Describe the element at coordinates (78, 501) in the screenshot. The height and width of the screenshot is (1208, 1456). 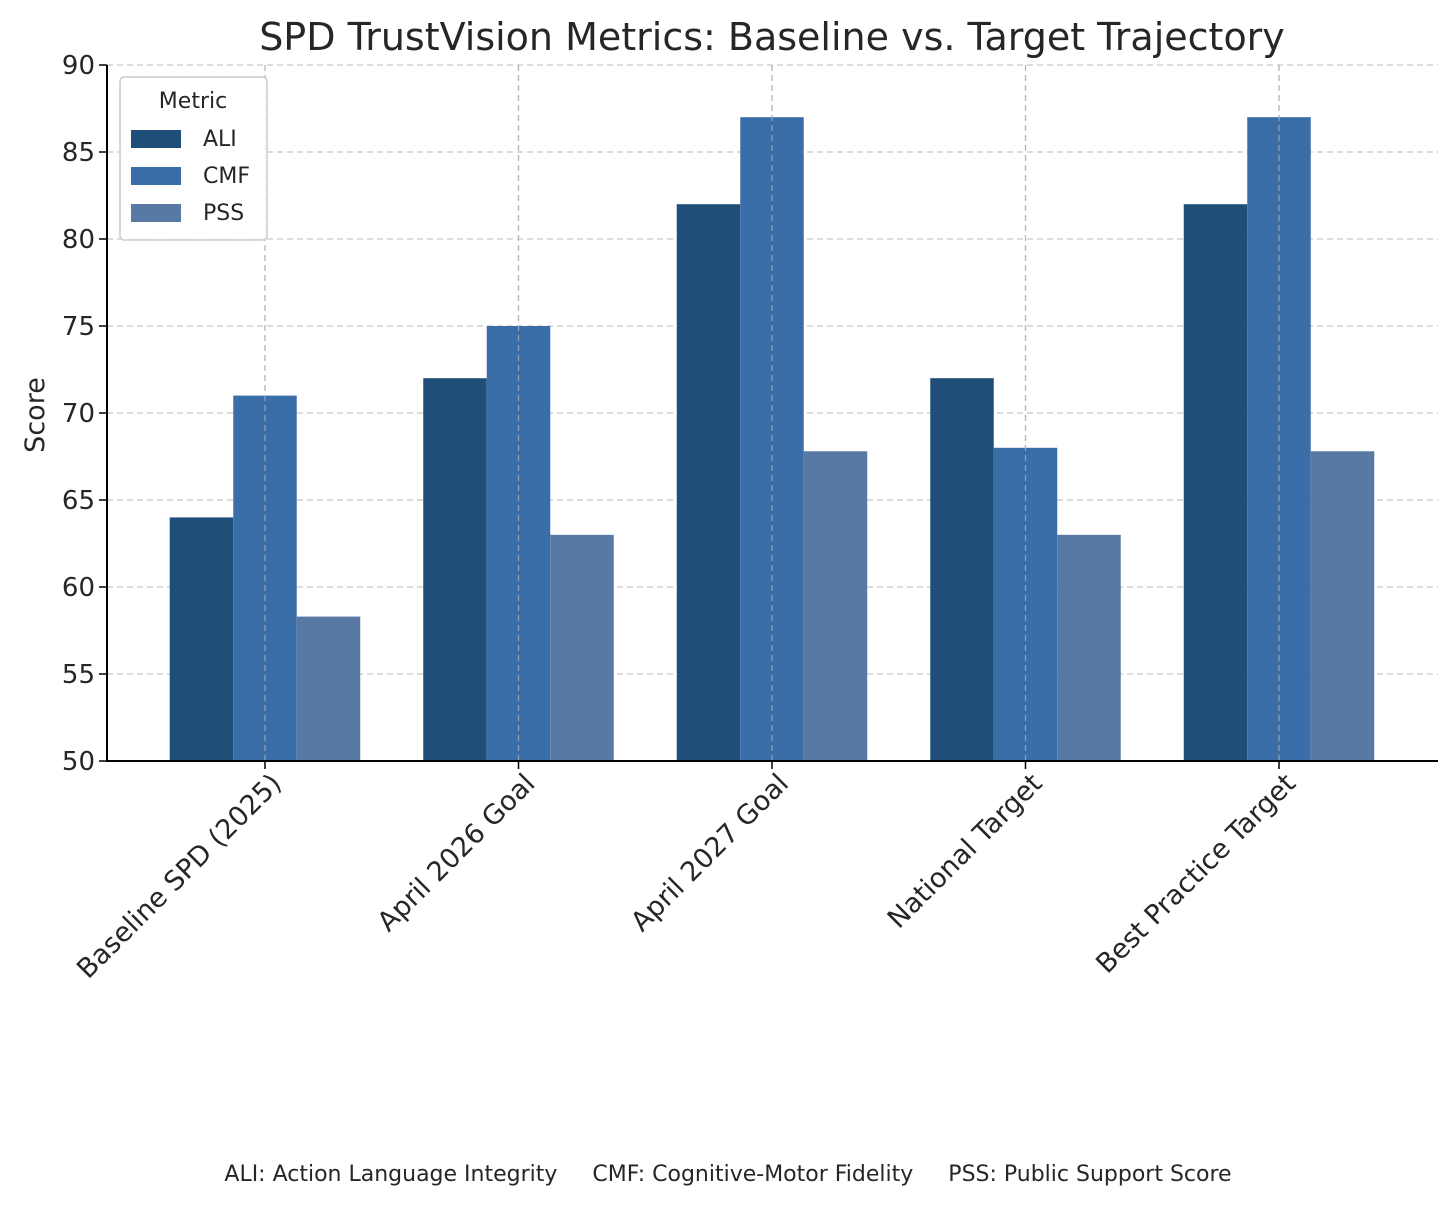
I see `y-tick-label: 65` at that location.